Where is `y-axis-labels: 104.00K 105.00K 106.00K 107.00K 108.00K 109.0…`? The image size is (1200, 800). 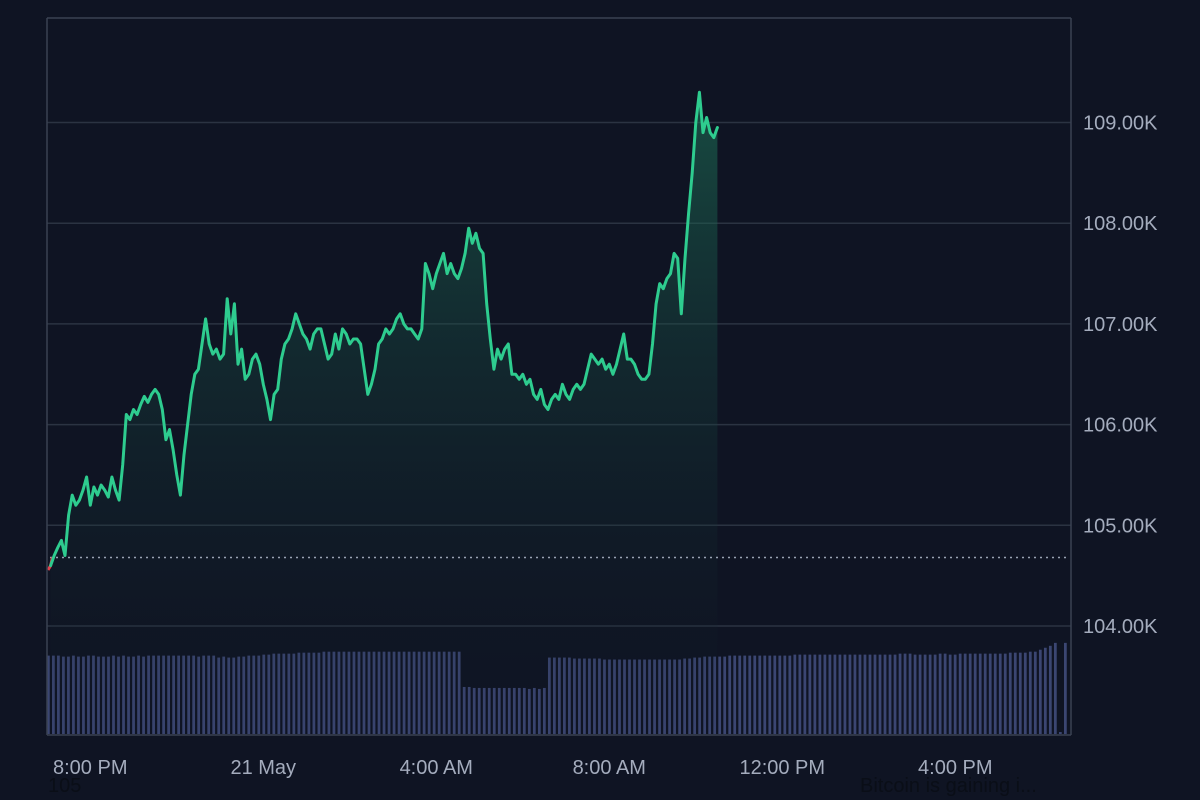
y-axis-labels: 104.00K 105.00K 106.00K 107.00K 108.00K 109.0… is located at coordinates (1120, 376).